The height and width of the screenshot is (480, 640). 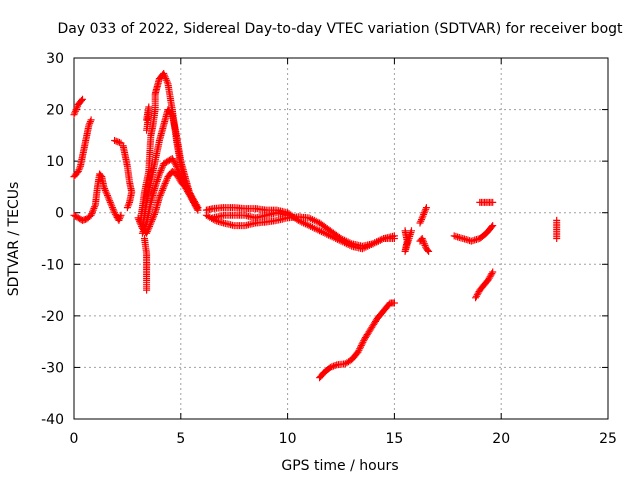 What do you see at coordinates (339, 466) in the screenshot?
I see `x-axis-label: GPS time / hours` at bounding box center [339, 466].